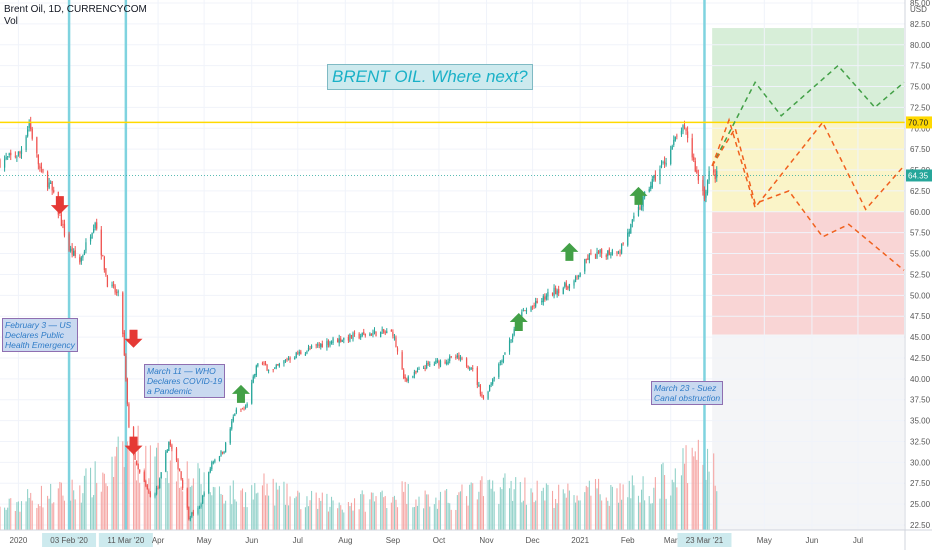 The image size is (932, 550). Describe the element at coordinates (580, 540) in the screenshot. I see `time-tick-label: 2021` at that location.